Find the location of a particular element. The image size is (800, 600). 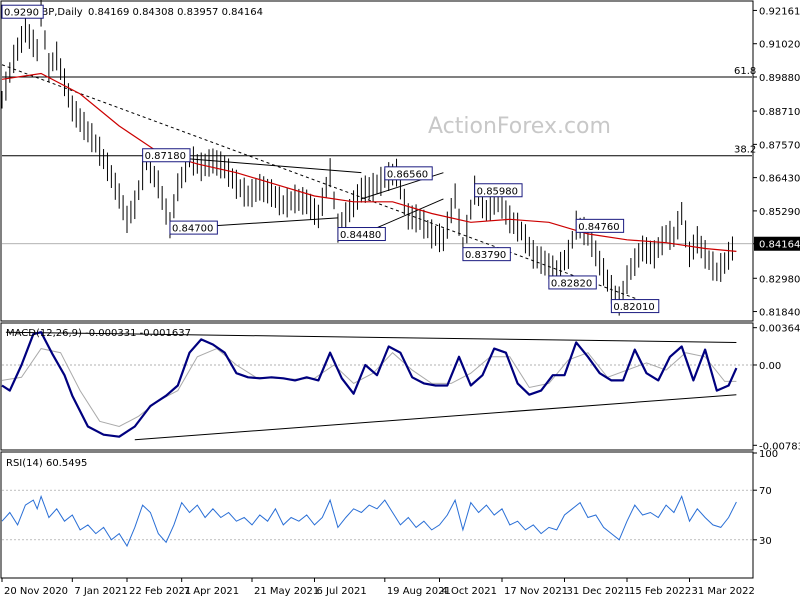

price-axis-label: 0.88710 is located at coordinates (779, 112).